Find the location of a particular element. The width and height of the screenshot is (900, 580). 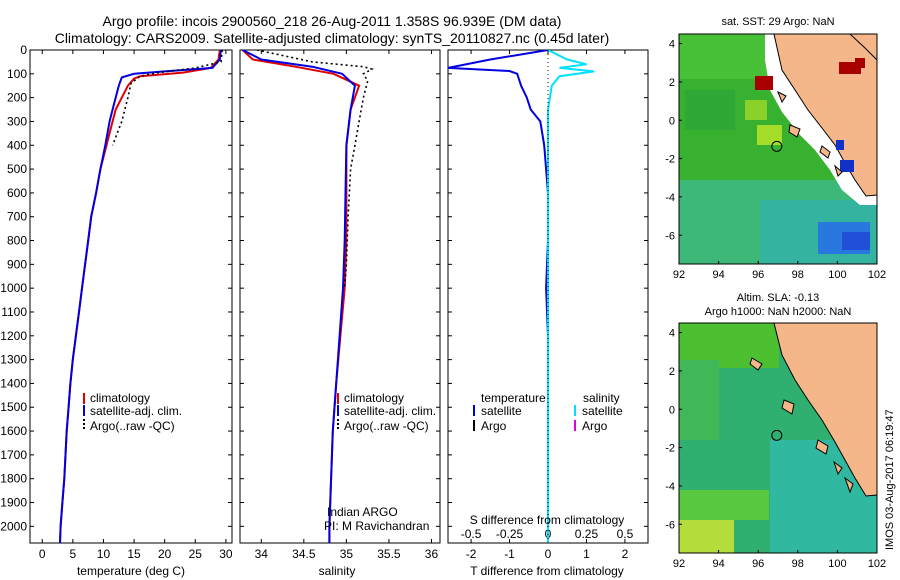

sst-map-axes: 92 94 96 98 100 102 4 2 0 -2 -4 -6 is located at coordinates (775, 160).